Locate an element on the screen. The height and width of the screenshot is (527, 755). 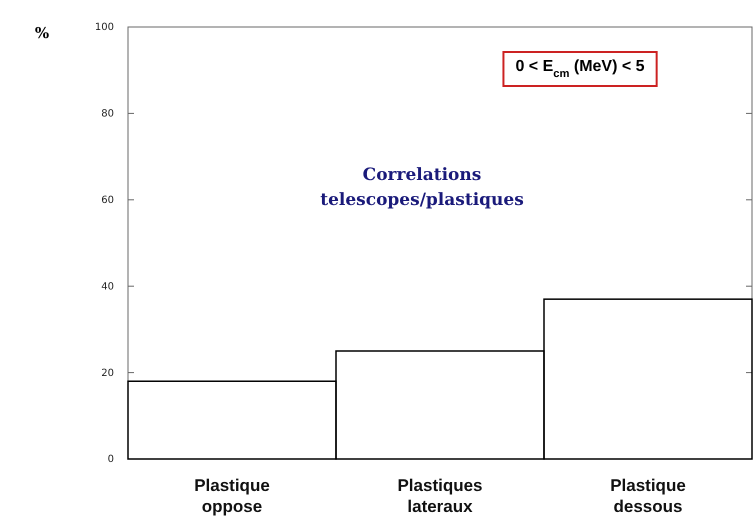
y-tick-label: 20 is located at coordinates (107, 373).